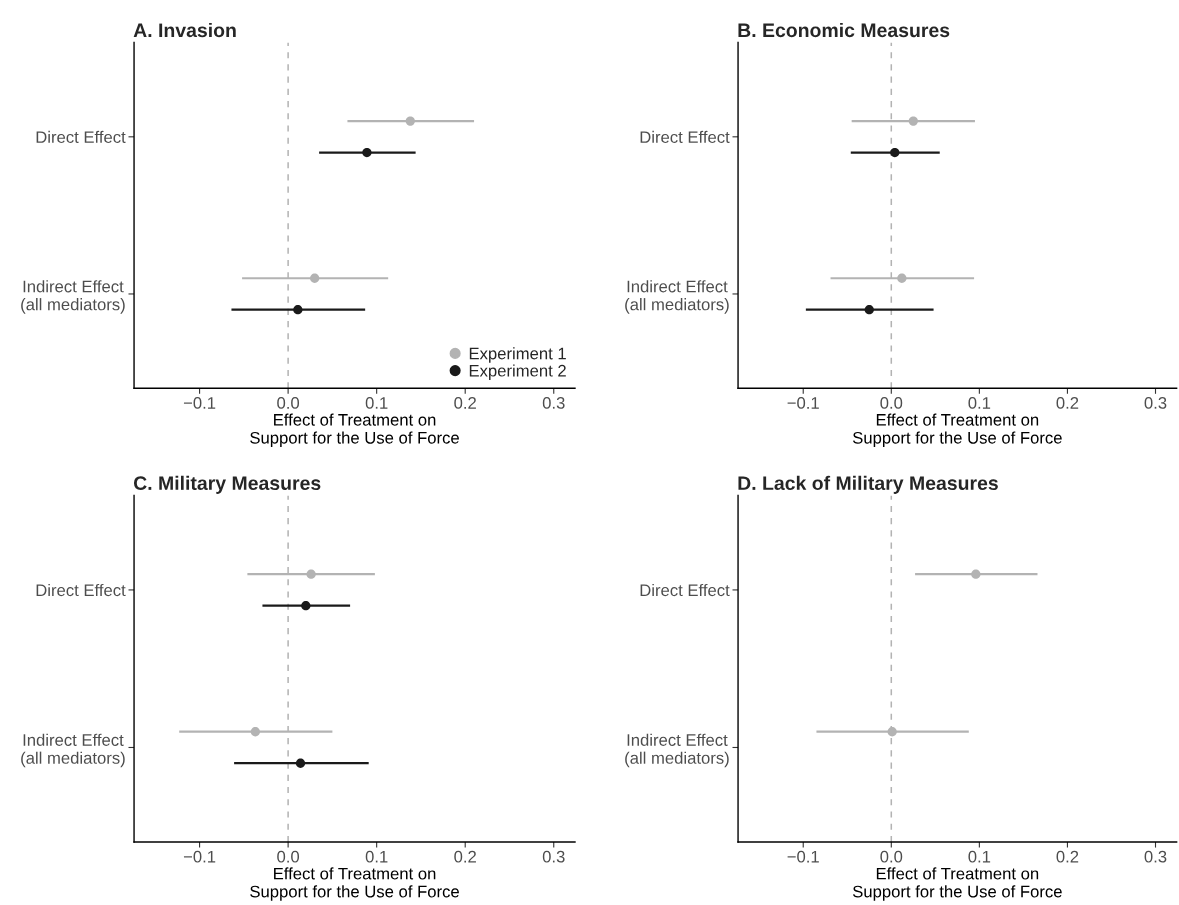 The image size is (1179, 905). What do you see at coordinates (227, 484) in the screenshot?
I see `chart-title: C. Military Measures` at bounding box center [227, 484].